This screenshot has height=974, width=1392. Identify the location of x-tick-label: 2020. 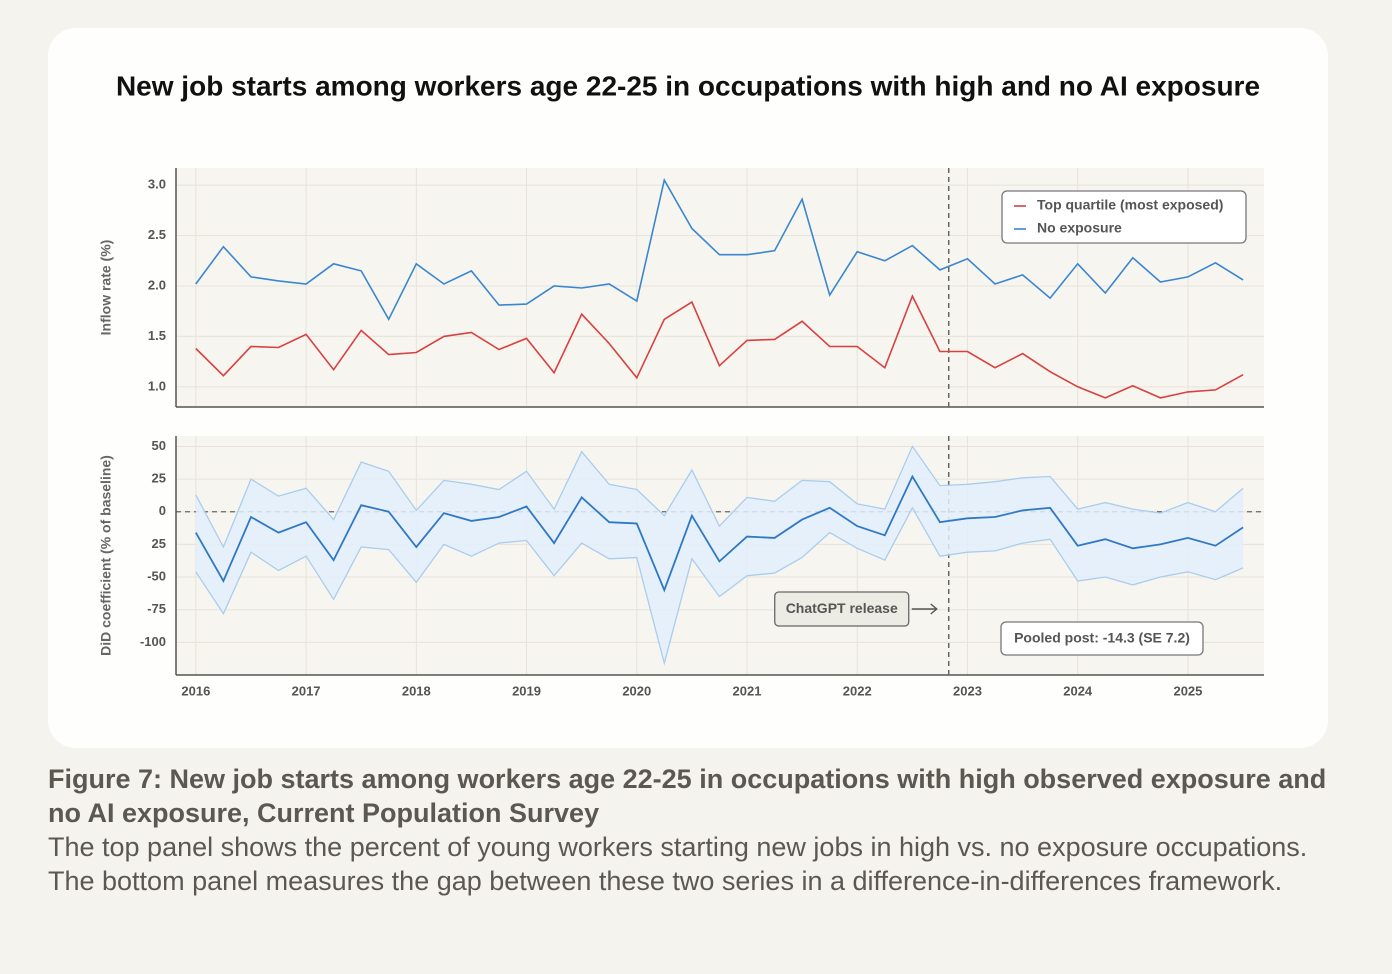
(636, 690).